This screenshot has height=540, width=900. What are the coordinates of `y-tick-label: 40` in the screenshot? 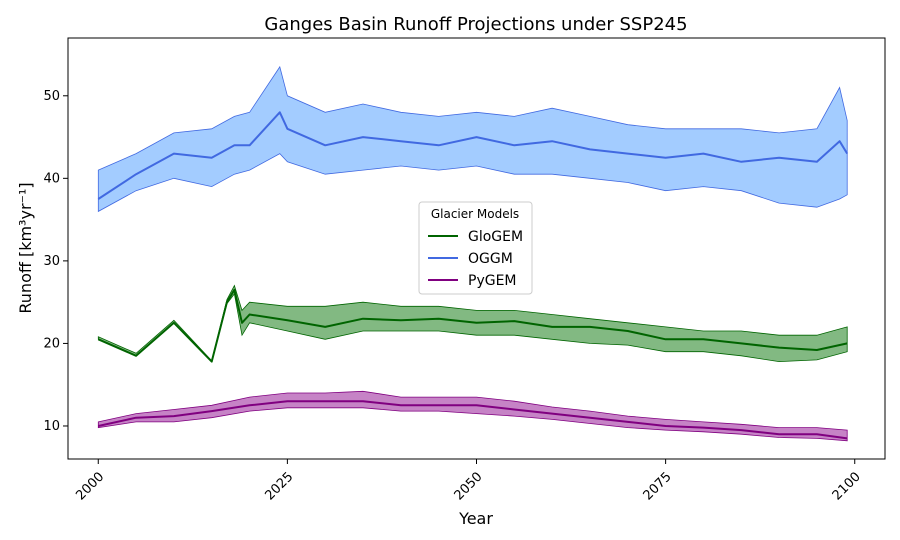 It's located at (51, 178).